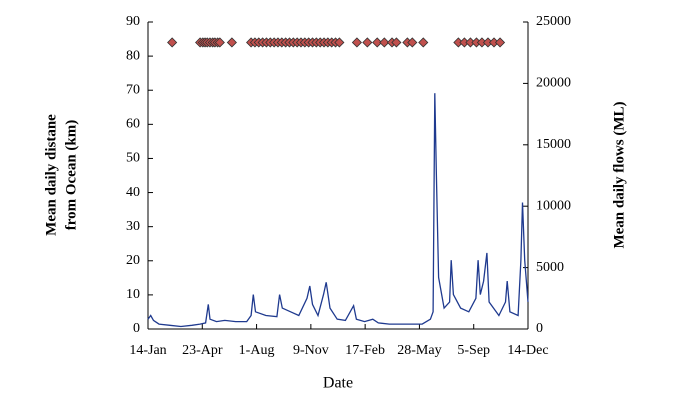  What do you see at coordinates (51, 175) in the screenshot?
I see `y-axis-label: Mean daily distane` at bounding box center [51, 175].